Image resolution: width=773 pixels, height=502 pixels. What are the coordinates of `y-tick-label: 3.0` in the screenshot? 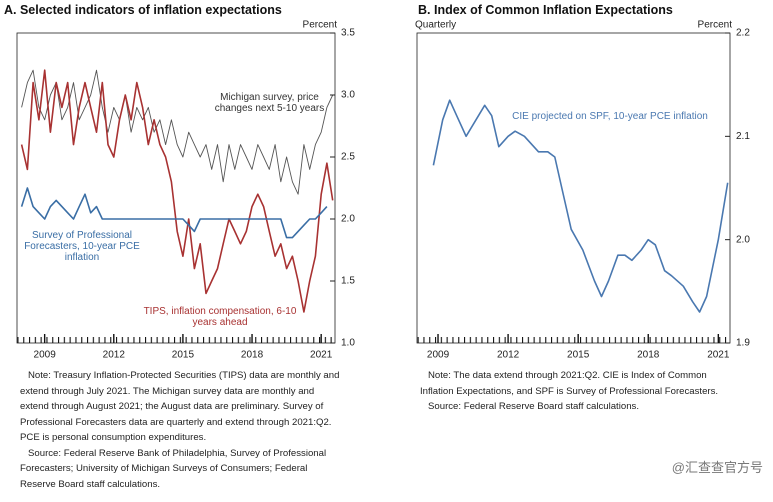 It's located at (348, 95).